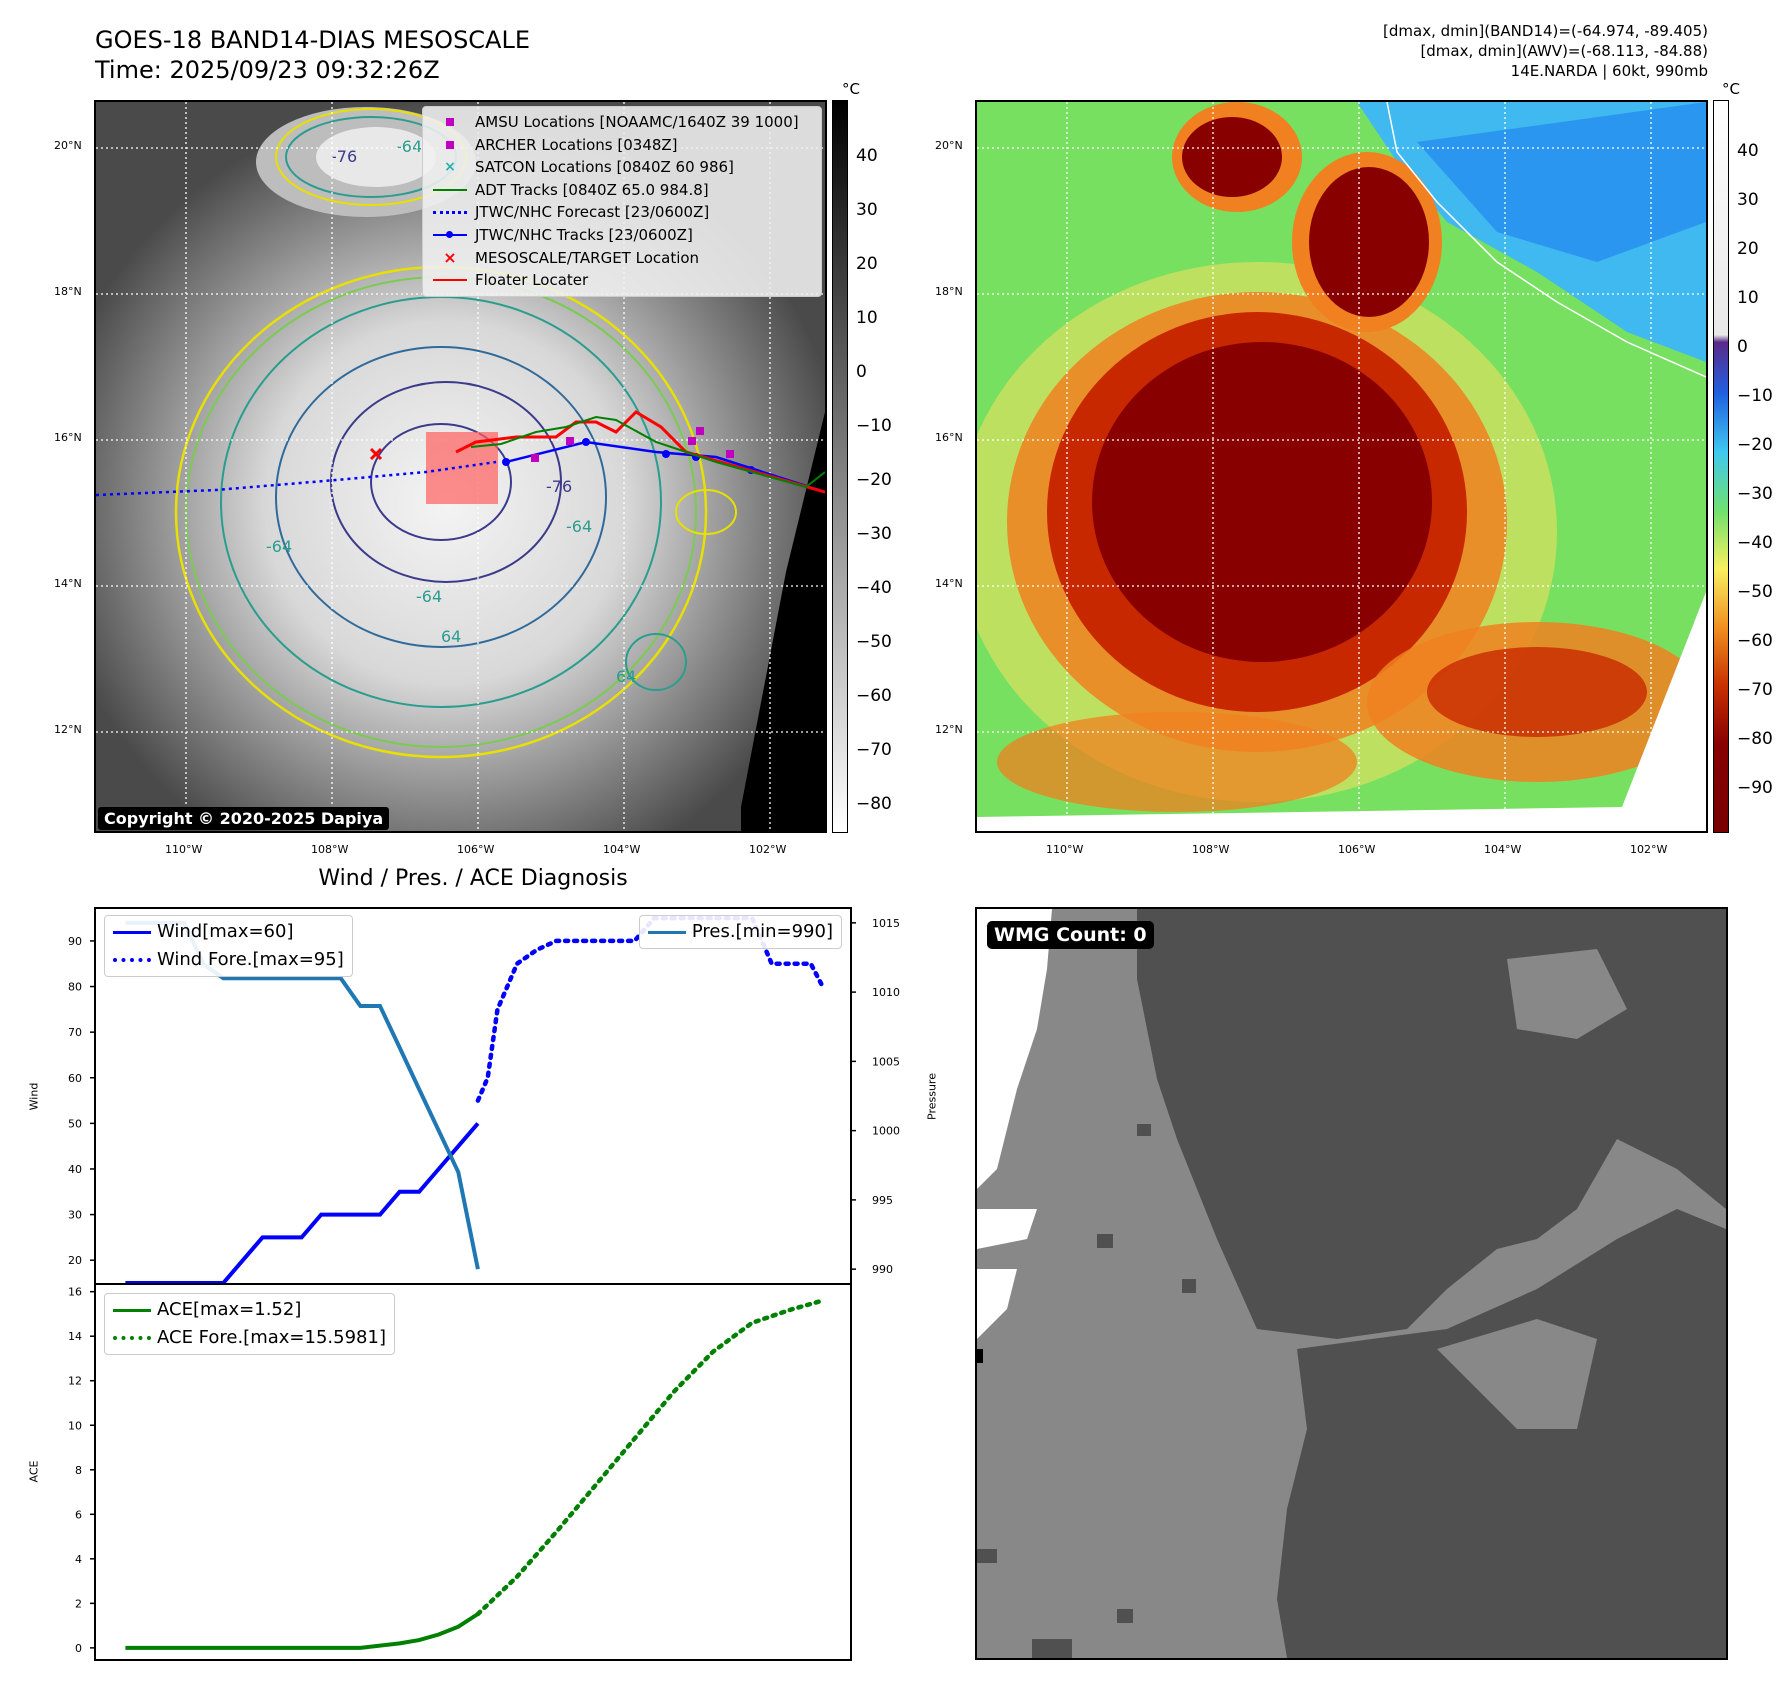 The width and height of the screenshot is (1788, 1690). Describe the element at coordinates (932, 1096) in the screenshot. I see `pressure-axis-label: Pressure` at that location.